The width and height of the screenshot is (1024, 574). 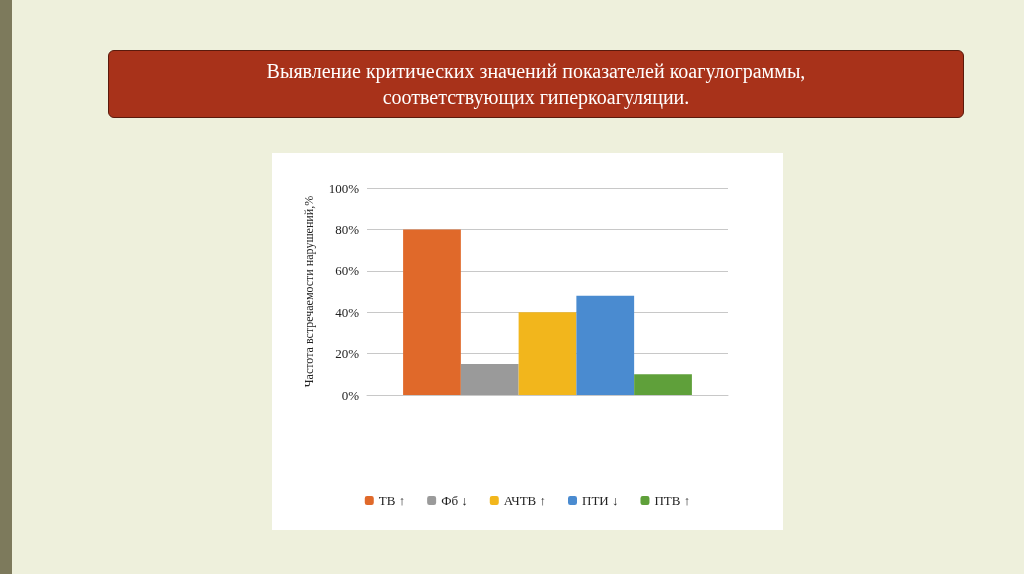 I want to click on y-tick-label: 100%, so click(x=344, y=188).